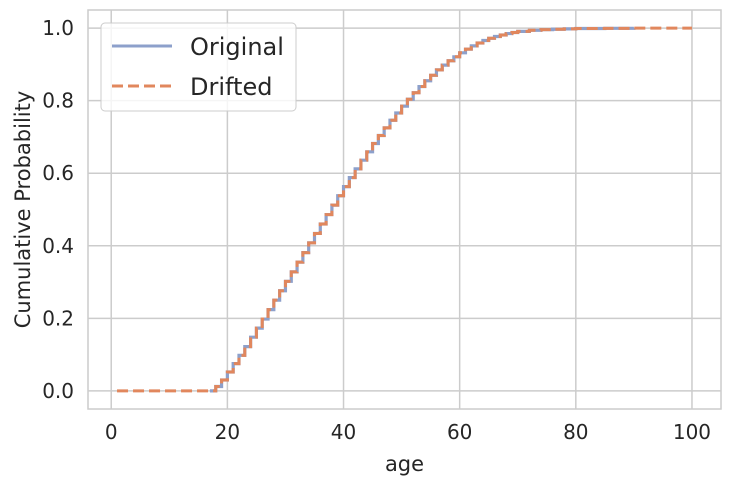 The width and height of the screenshot is (731, 484). What do you see at coordinates (408, 432) in the screenshot?
I see `x-axis-ticks: 0 20 40 60 80 100` at bounding box center [408, 432].